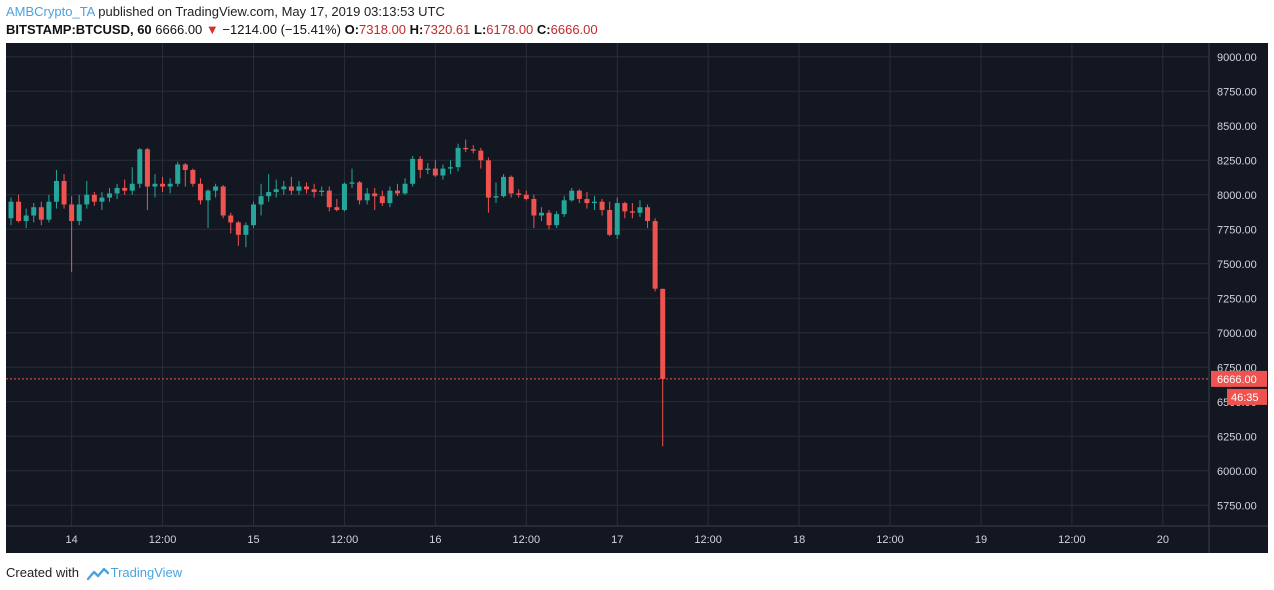 The image size is (1274, 590). Describe the element at coordinates (1237, 299) in the screenshot. I see `y-tick-label: 7250.00` at that location.